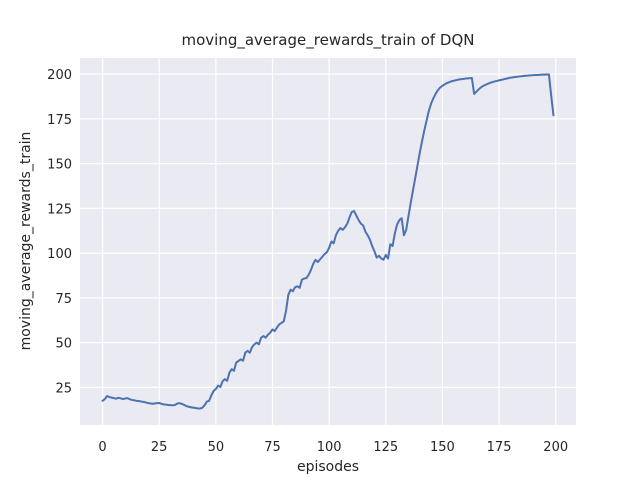 Image resolution: width=640 pixels, height=480 pixels. I want to click on y-tick-label: 125, so click(59, 209).